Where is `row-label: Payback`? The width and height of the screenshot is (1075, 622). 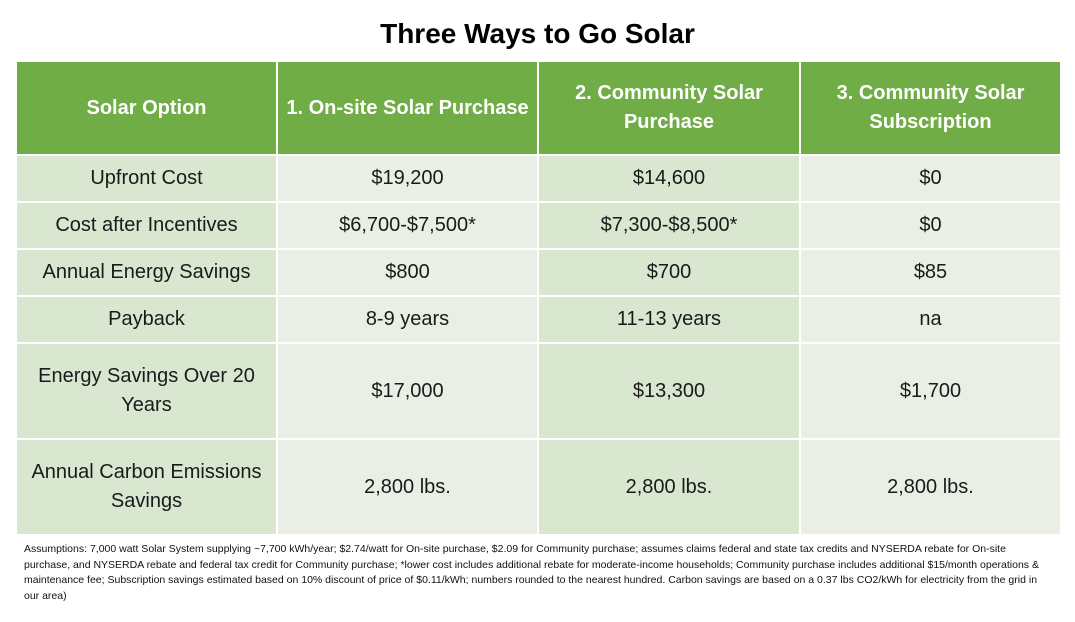
row-label: Payback is located at coordinates (146, 319).